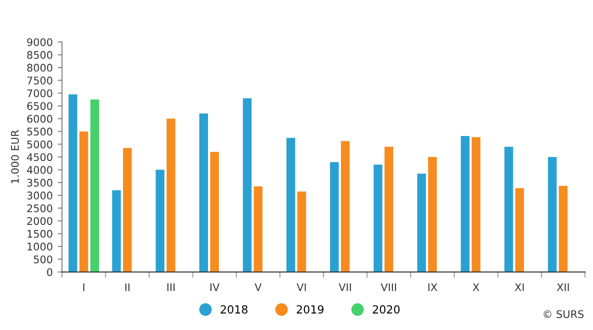 The height and width of the screenshot is (330, 593). Describe the element at coordinates (564, 314) in the screenshot. I see `text: © SURS` at that location.